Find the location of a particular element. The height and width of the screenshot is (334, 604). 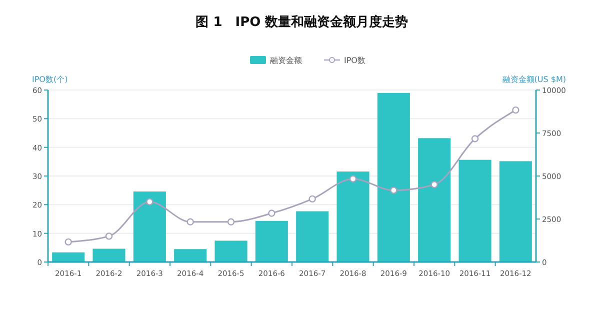

y-axis-title: IPO数(个) is located at coordinates (50, 79).